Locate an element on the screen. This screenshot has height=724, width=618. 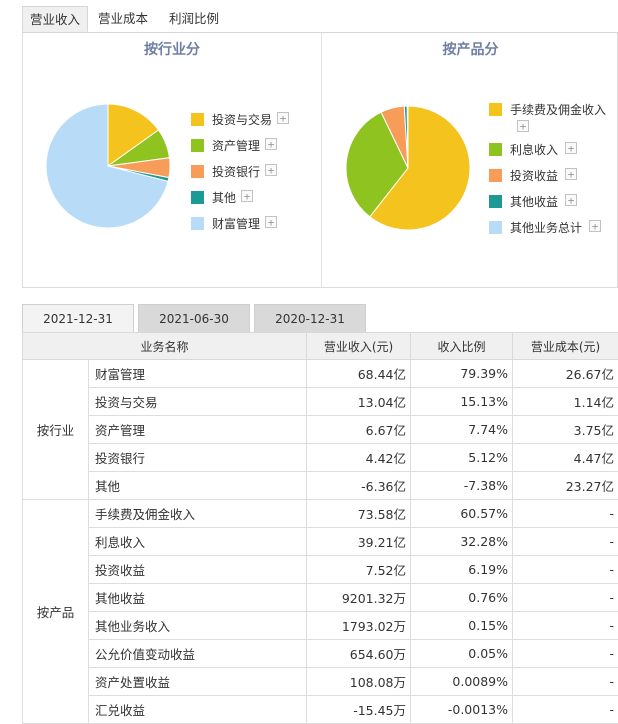
product-pie-chart is located at coordinates (408, 168).